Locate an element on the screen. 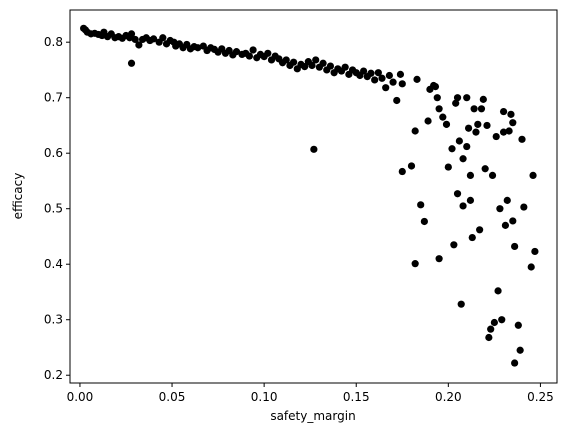 The width and height of the screenshot is (567, 433). y-tick-label: 0.7 is located at coordinates (53, 98).